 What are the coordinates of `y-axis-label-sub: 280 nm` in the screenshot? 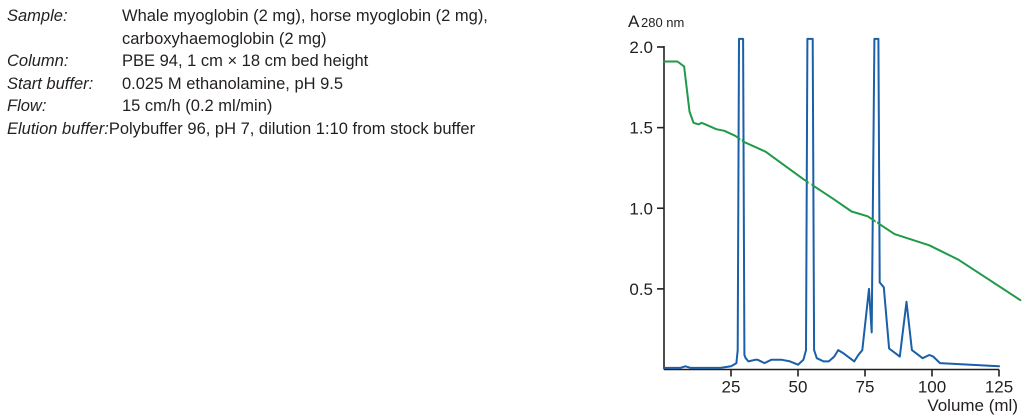 It's located at (662, 22).